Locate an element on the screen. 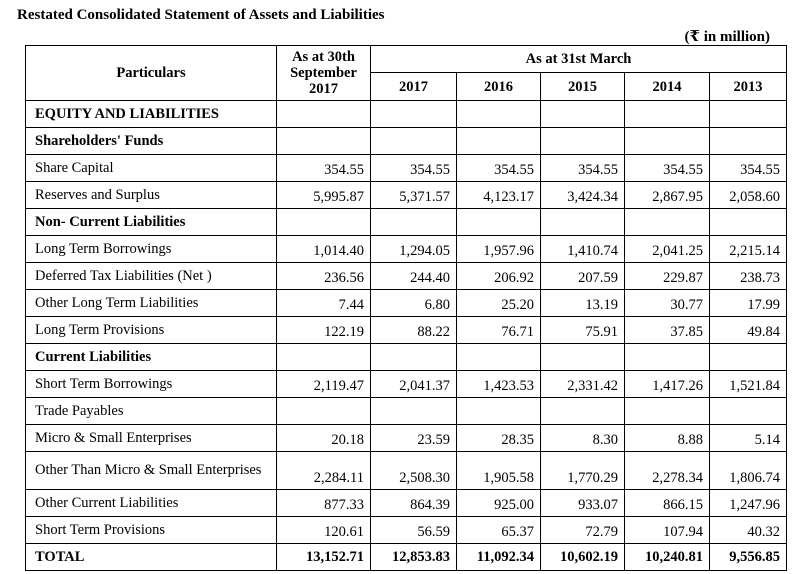 This screenshot has width=810, height=574. value-cell: 1,247.96 is located at coordinates (748, 503).